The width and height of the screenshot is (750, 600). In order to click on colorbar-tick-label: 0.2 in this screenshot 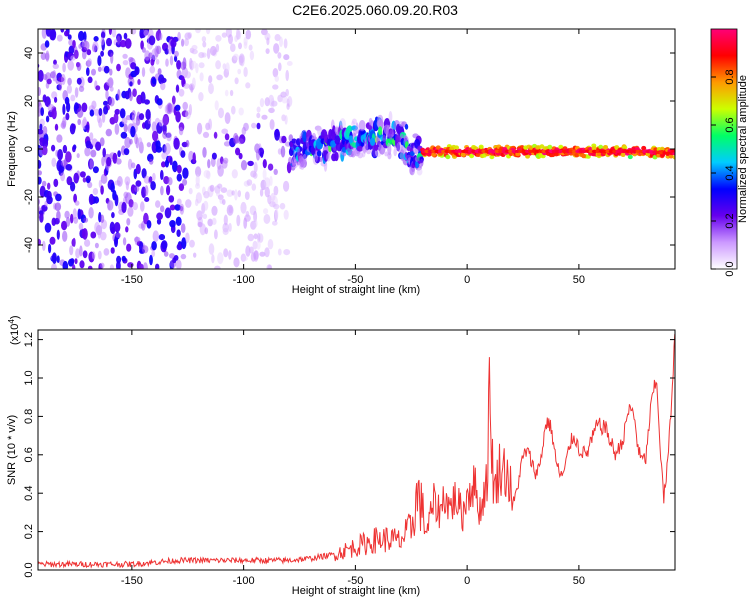, I will do `click(730, 220)`.